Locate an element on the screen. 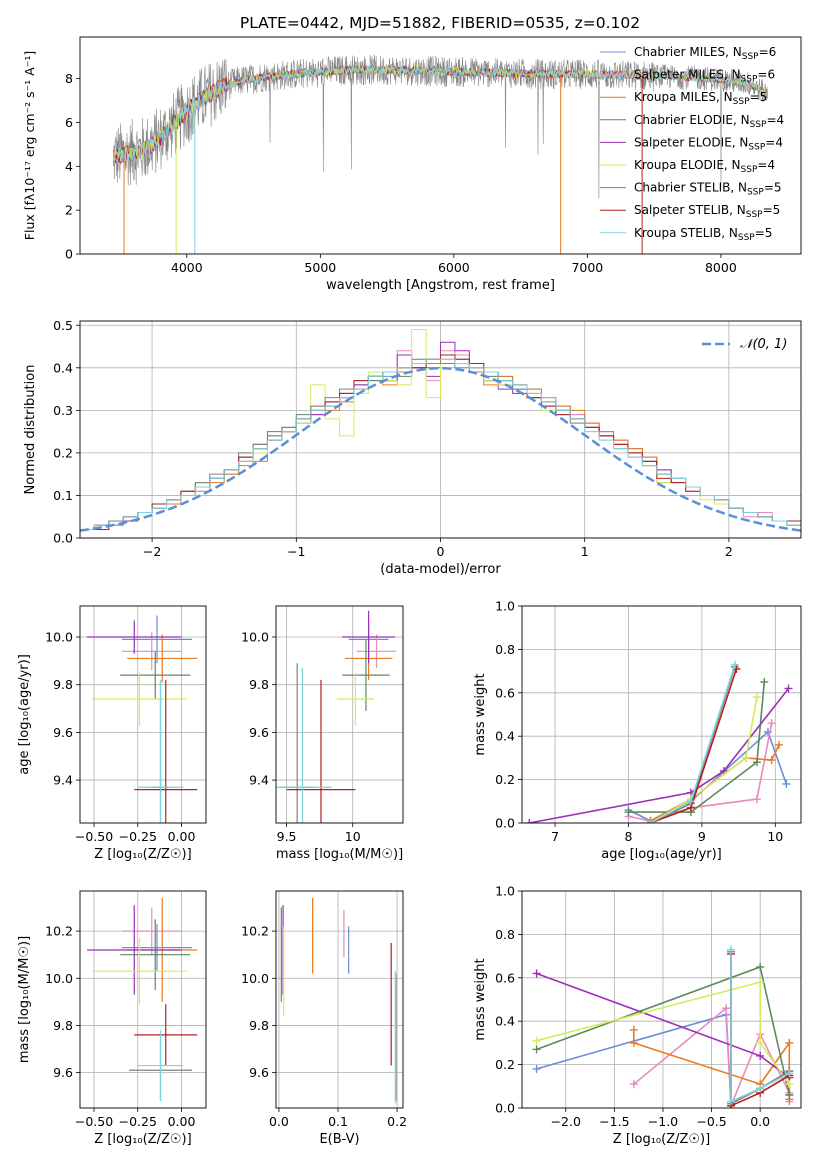 The image size is (819, 1170). mass_vs_Z-axes: −0.50 −0.25 0.00 9.6 9.8 10.0 10.2 is located at coordinates (125, 1010).